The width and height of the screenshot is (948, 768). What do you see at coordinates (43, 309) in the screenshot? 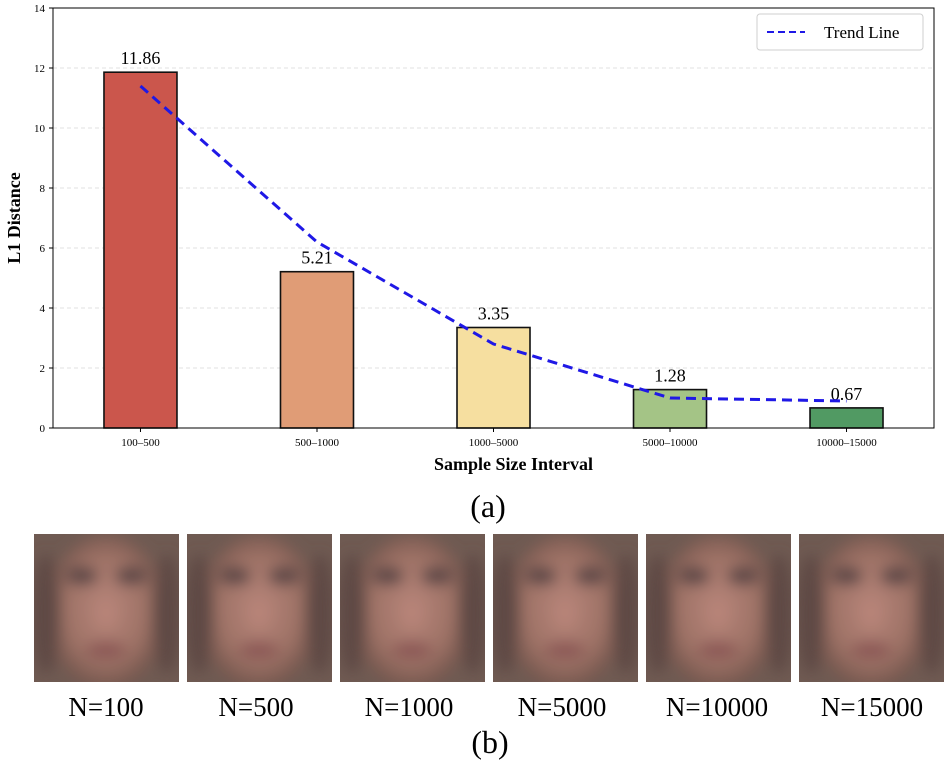
I see `y-tick-label: 4` at bounding box center [43, 309].